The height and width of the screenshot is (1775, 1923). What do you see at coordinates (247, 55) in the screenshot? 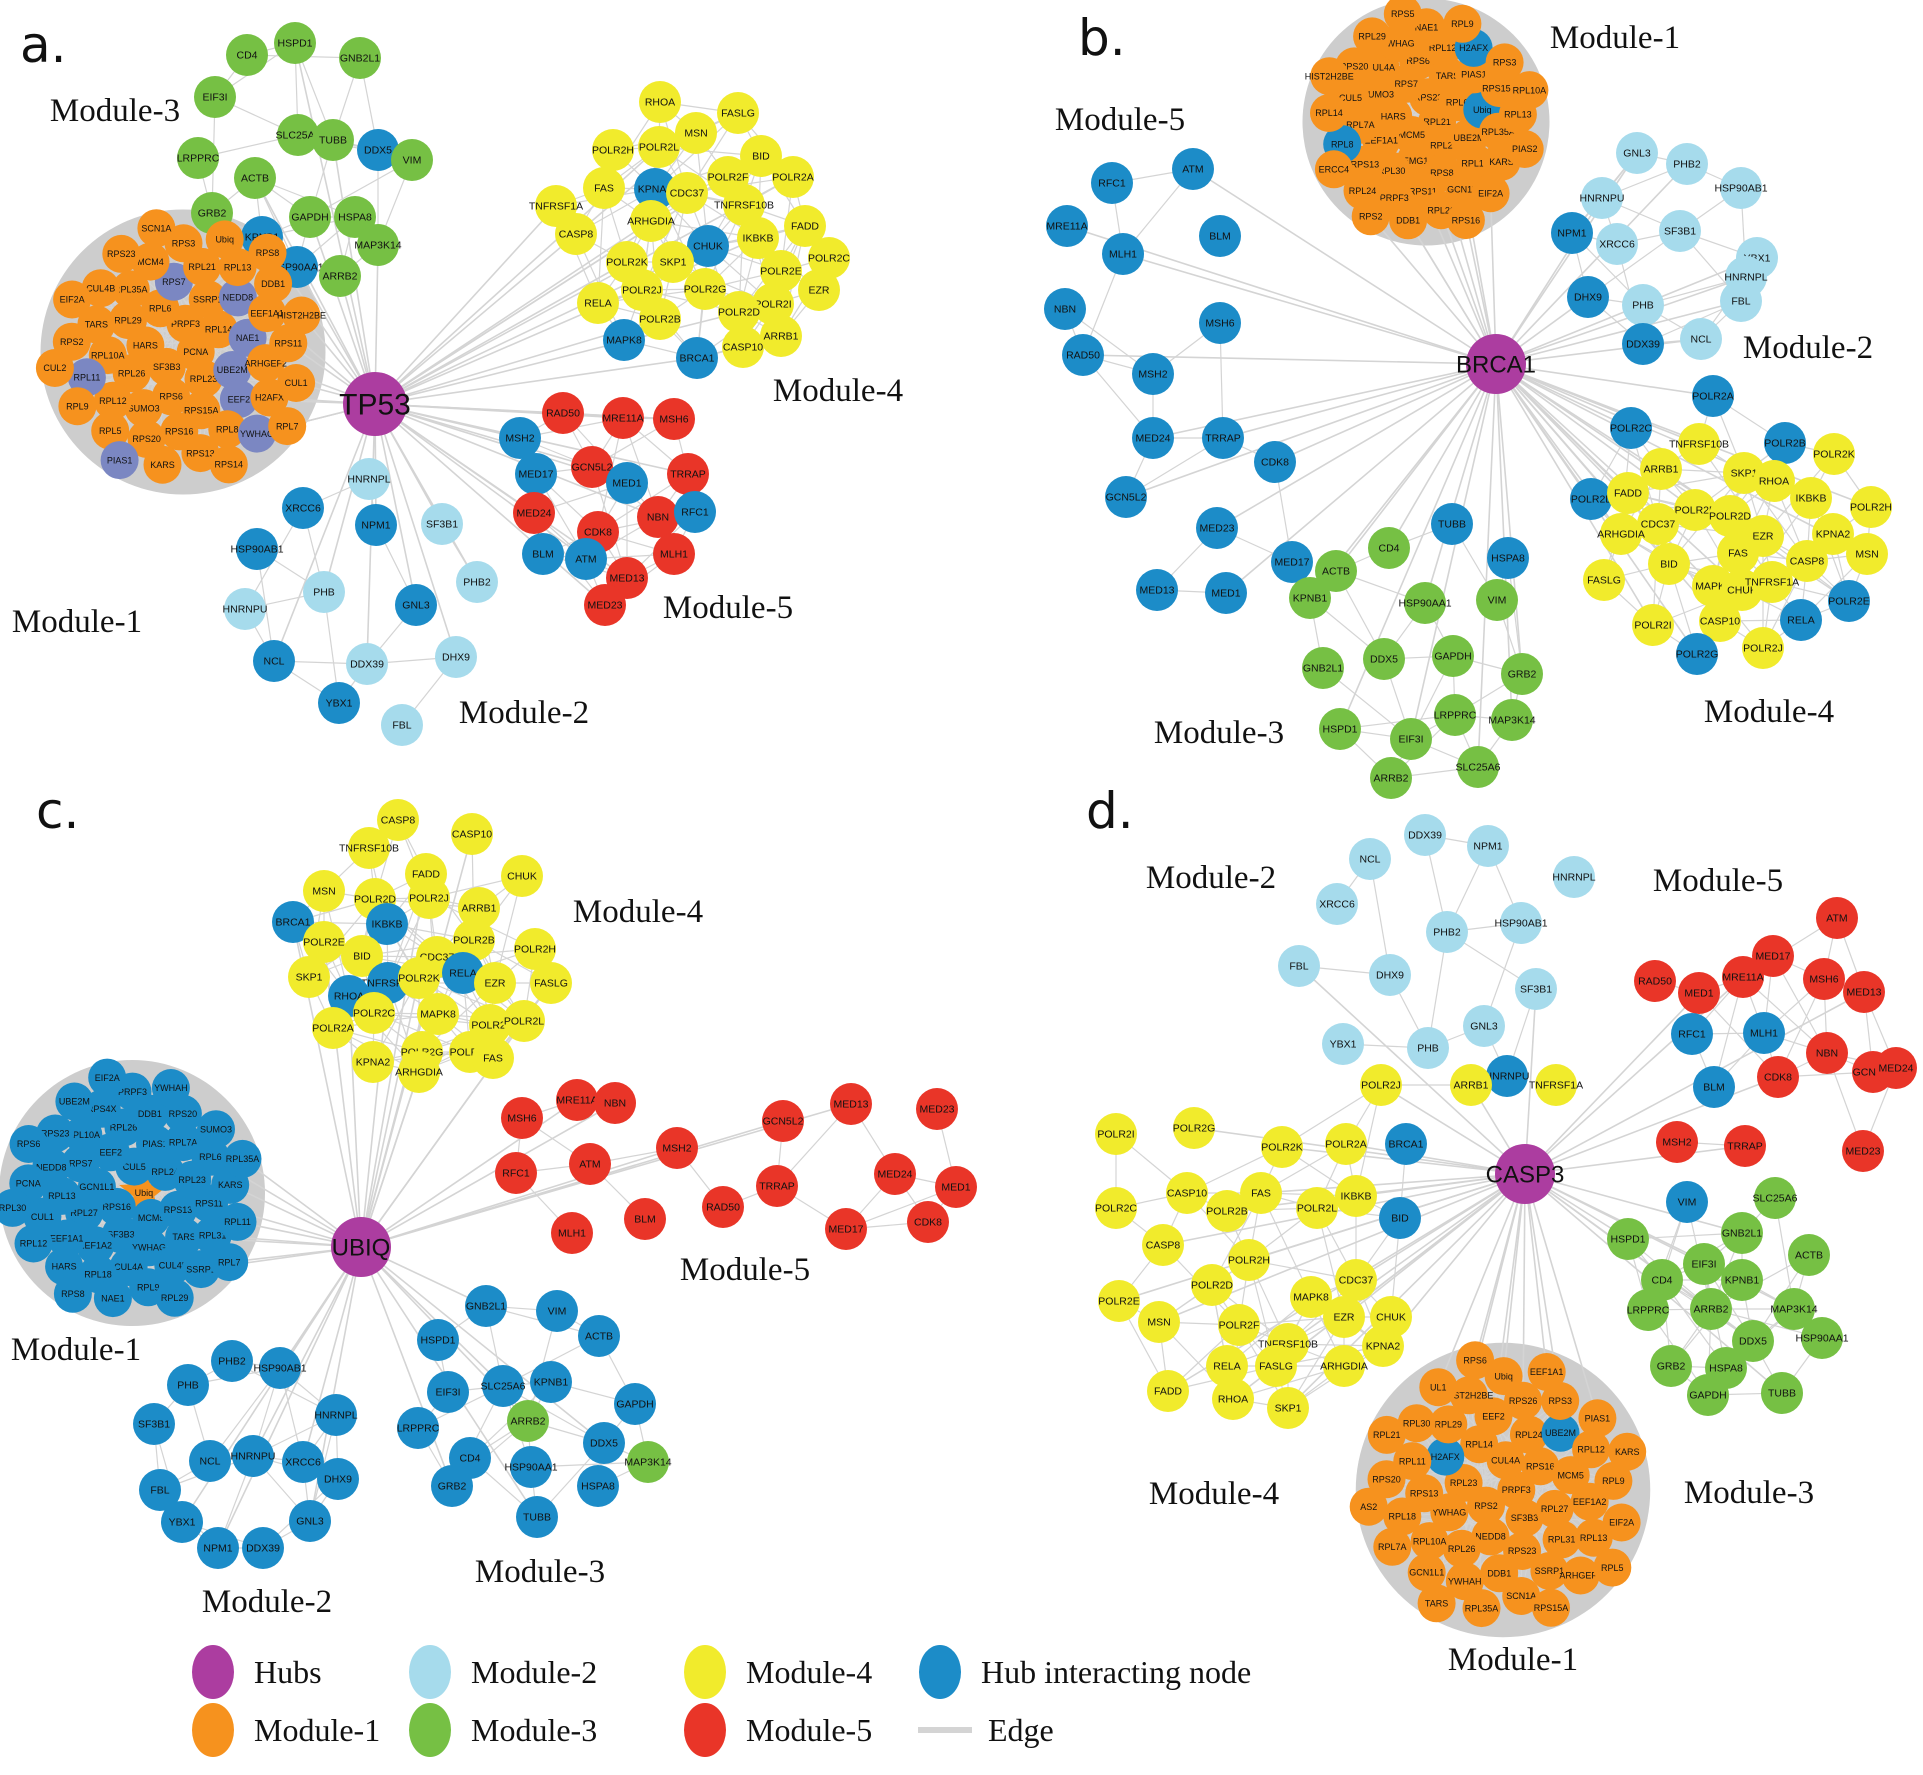
I see `node-CD4` at bounding box center [247, 55].